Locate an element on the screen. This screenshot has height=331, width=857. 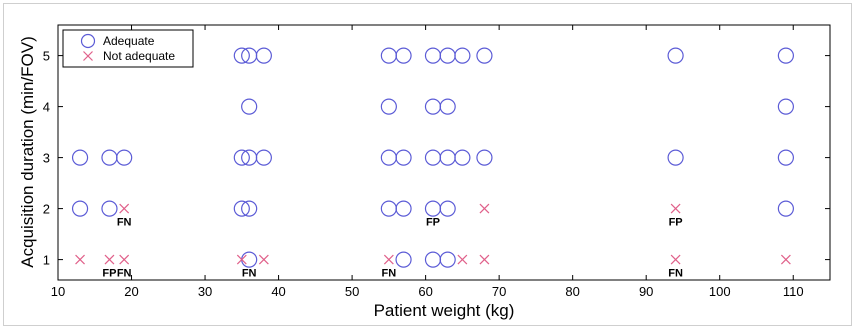
x-tick-label: 110 is located at coordinates (793, 291).